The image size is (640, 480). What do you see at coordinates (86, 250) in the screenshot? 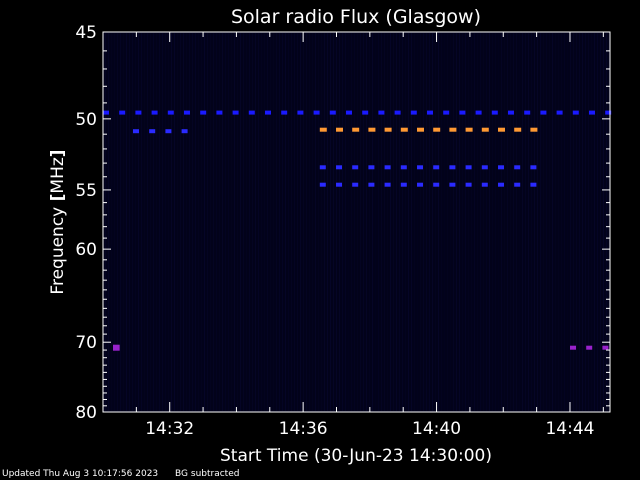
I see `y-tick-label: 60` at bounding box center [86, 250].